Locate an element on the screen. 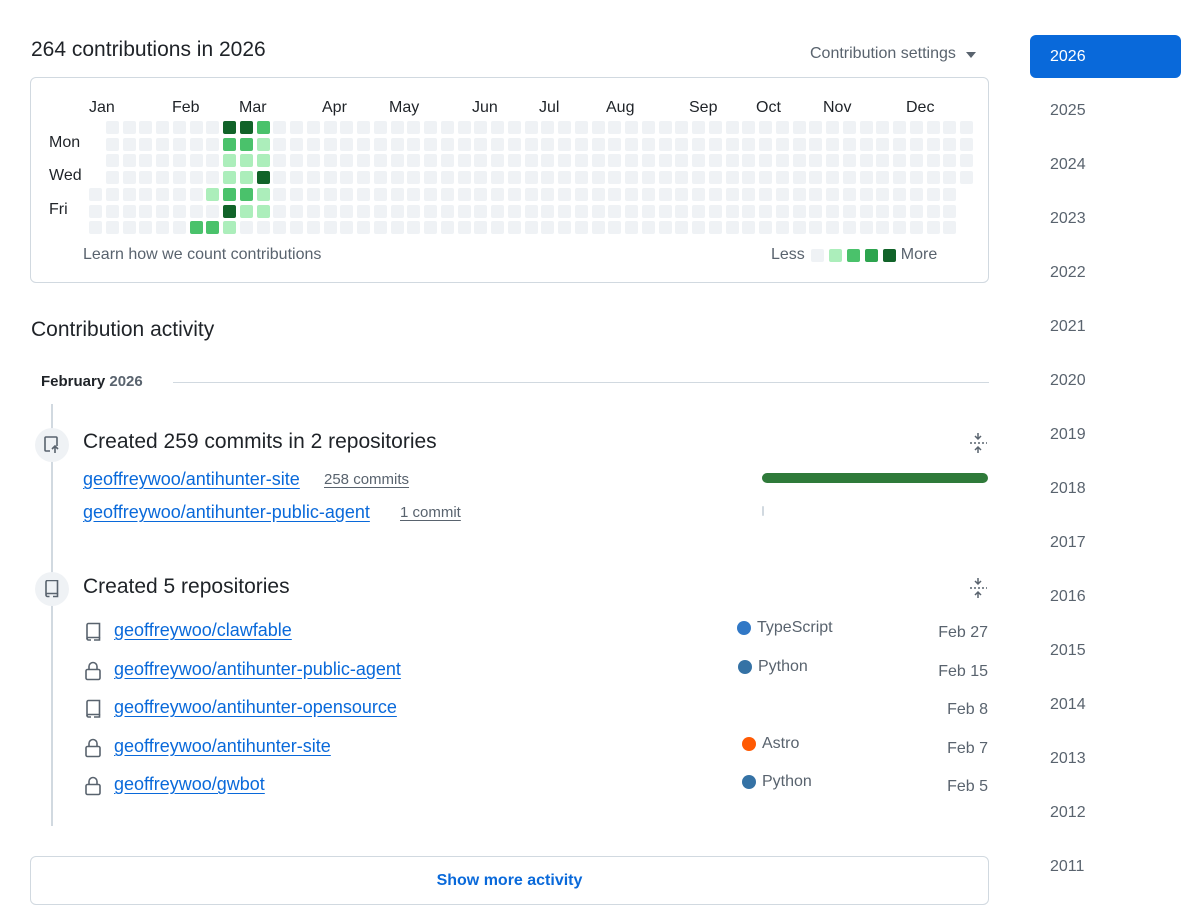 The width and height of the screenshot is (1200, 913). year-link-2014: 2014 is located at coordinates (1068, 704).